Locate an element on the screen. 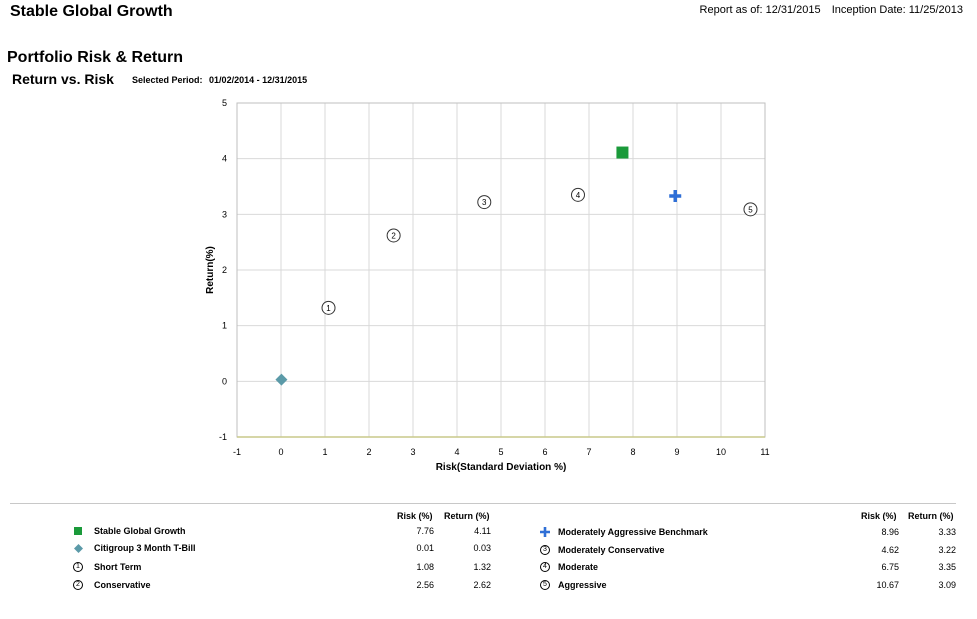 This screenshot has height=619, width=977. short-term-point-label: 1 is located at coordinates (328, 308).